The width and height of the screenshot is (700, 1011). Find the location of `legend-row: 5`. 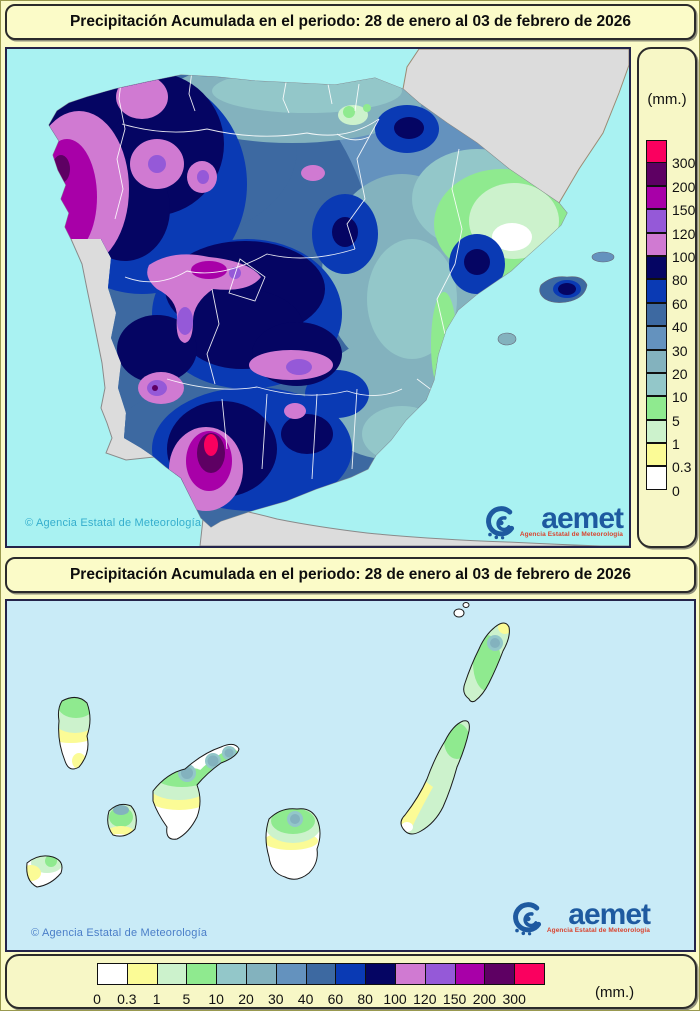

legend-row: 5 is located at coordinates (663, 412).